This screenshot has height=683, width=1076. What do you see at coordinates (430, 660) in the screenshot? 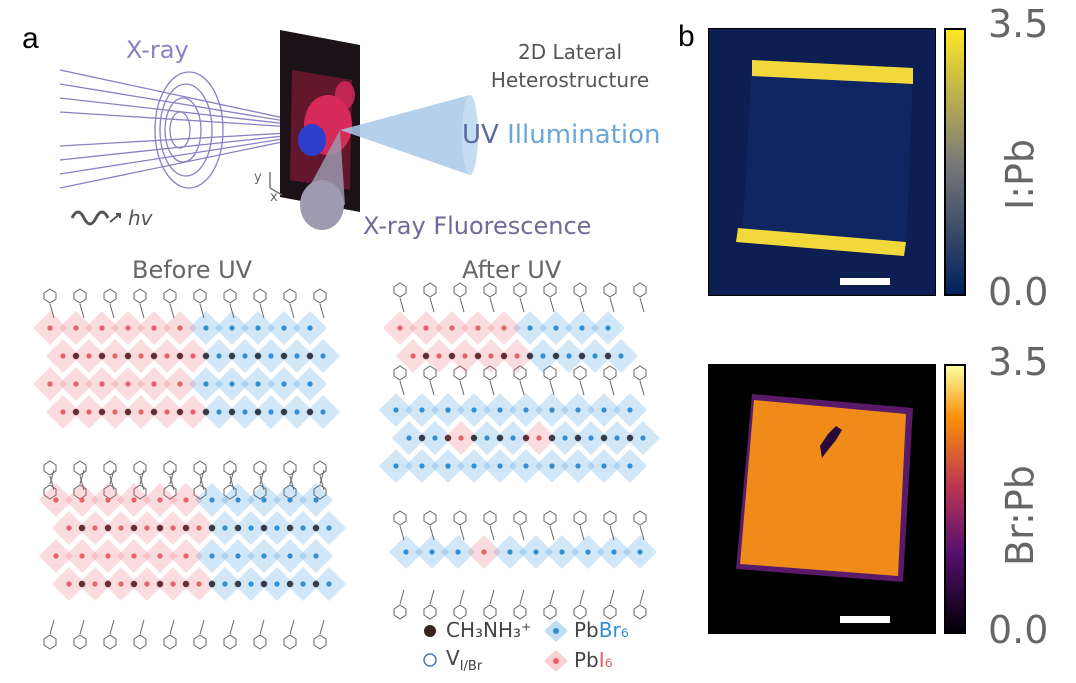
I see `vacancy-legend-icon` at bounding box center [430, 660].